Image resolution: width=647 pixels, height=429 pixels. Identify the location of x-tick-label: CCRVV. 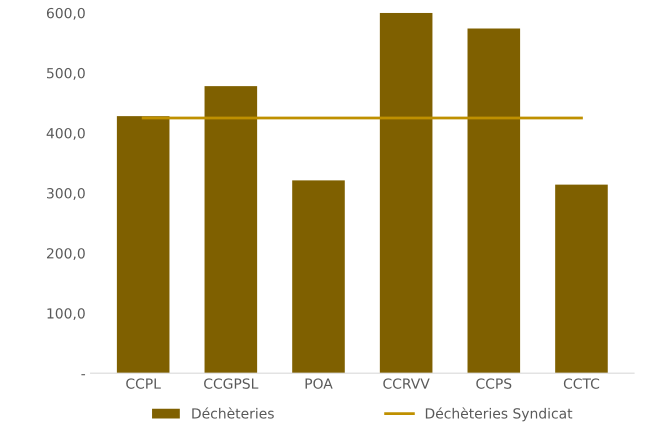
(406, 383).